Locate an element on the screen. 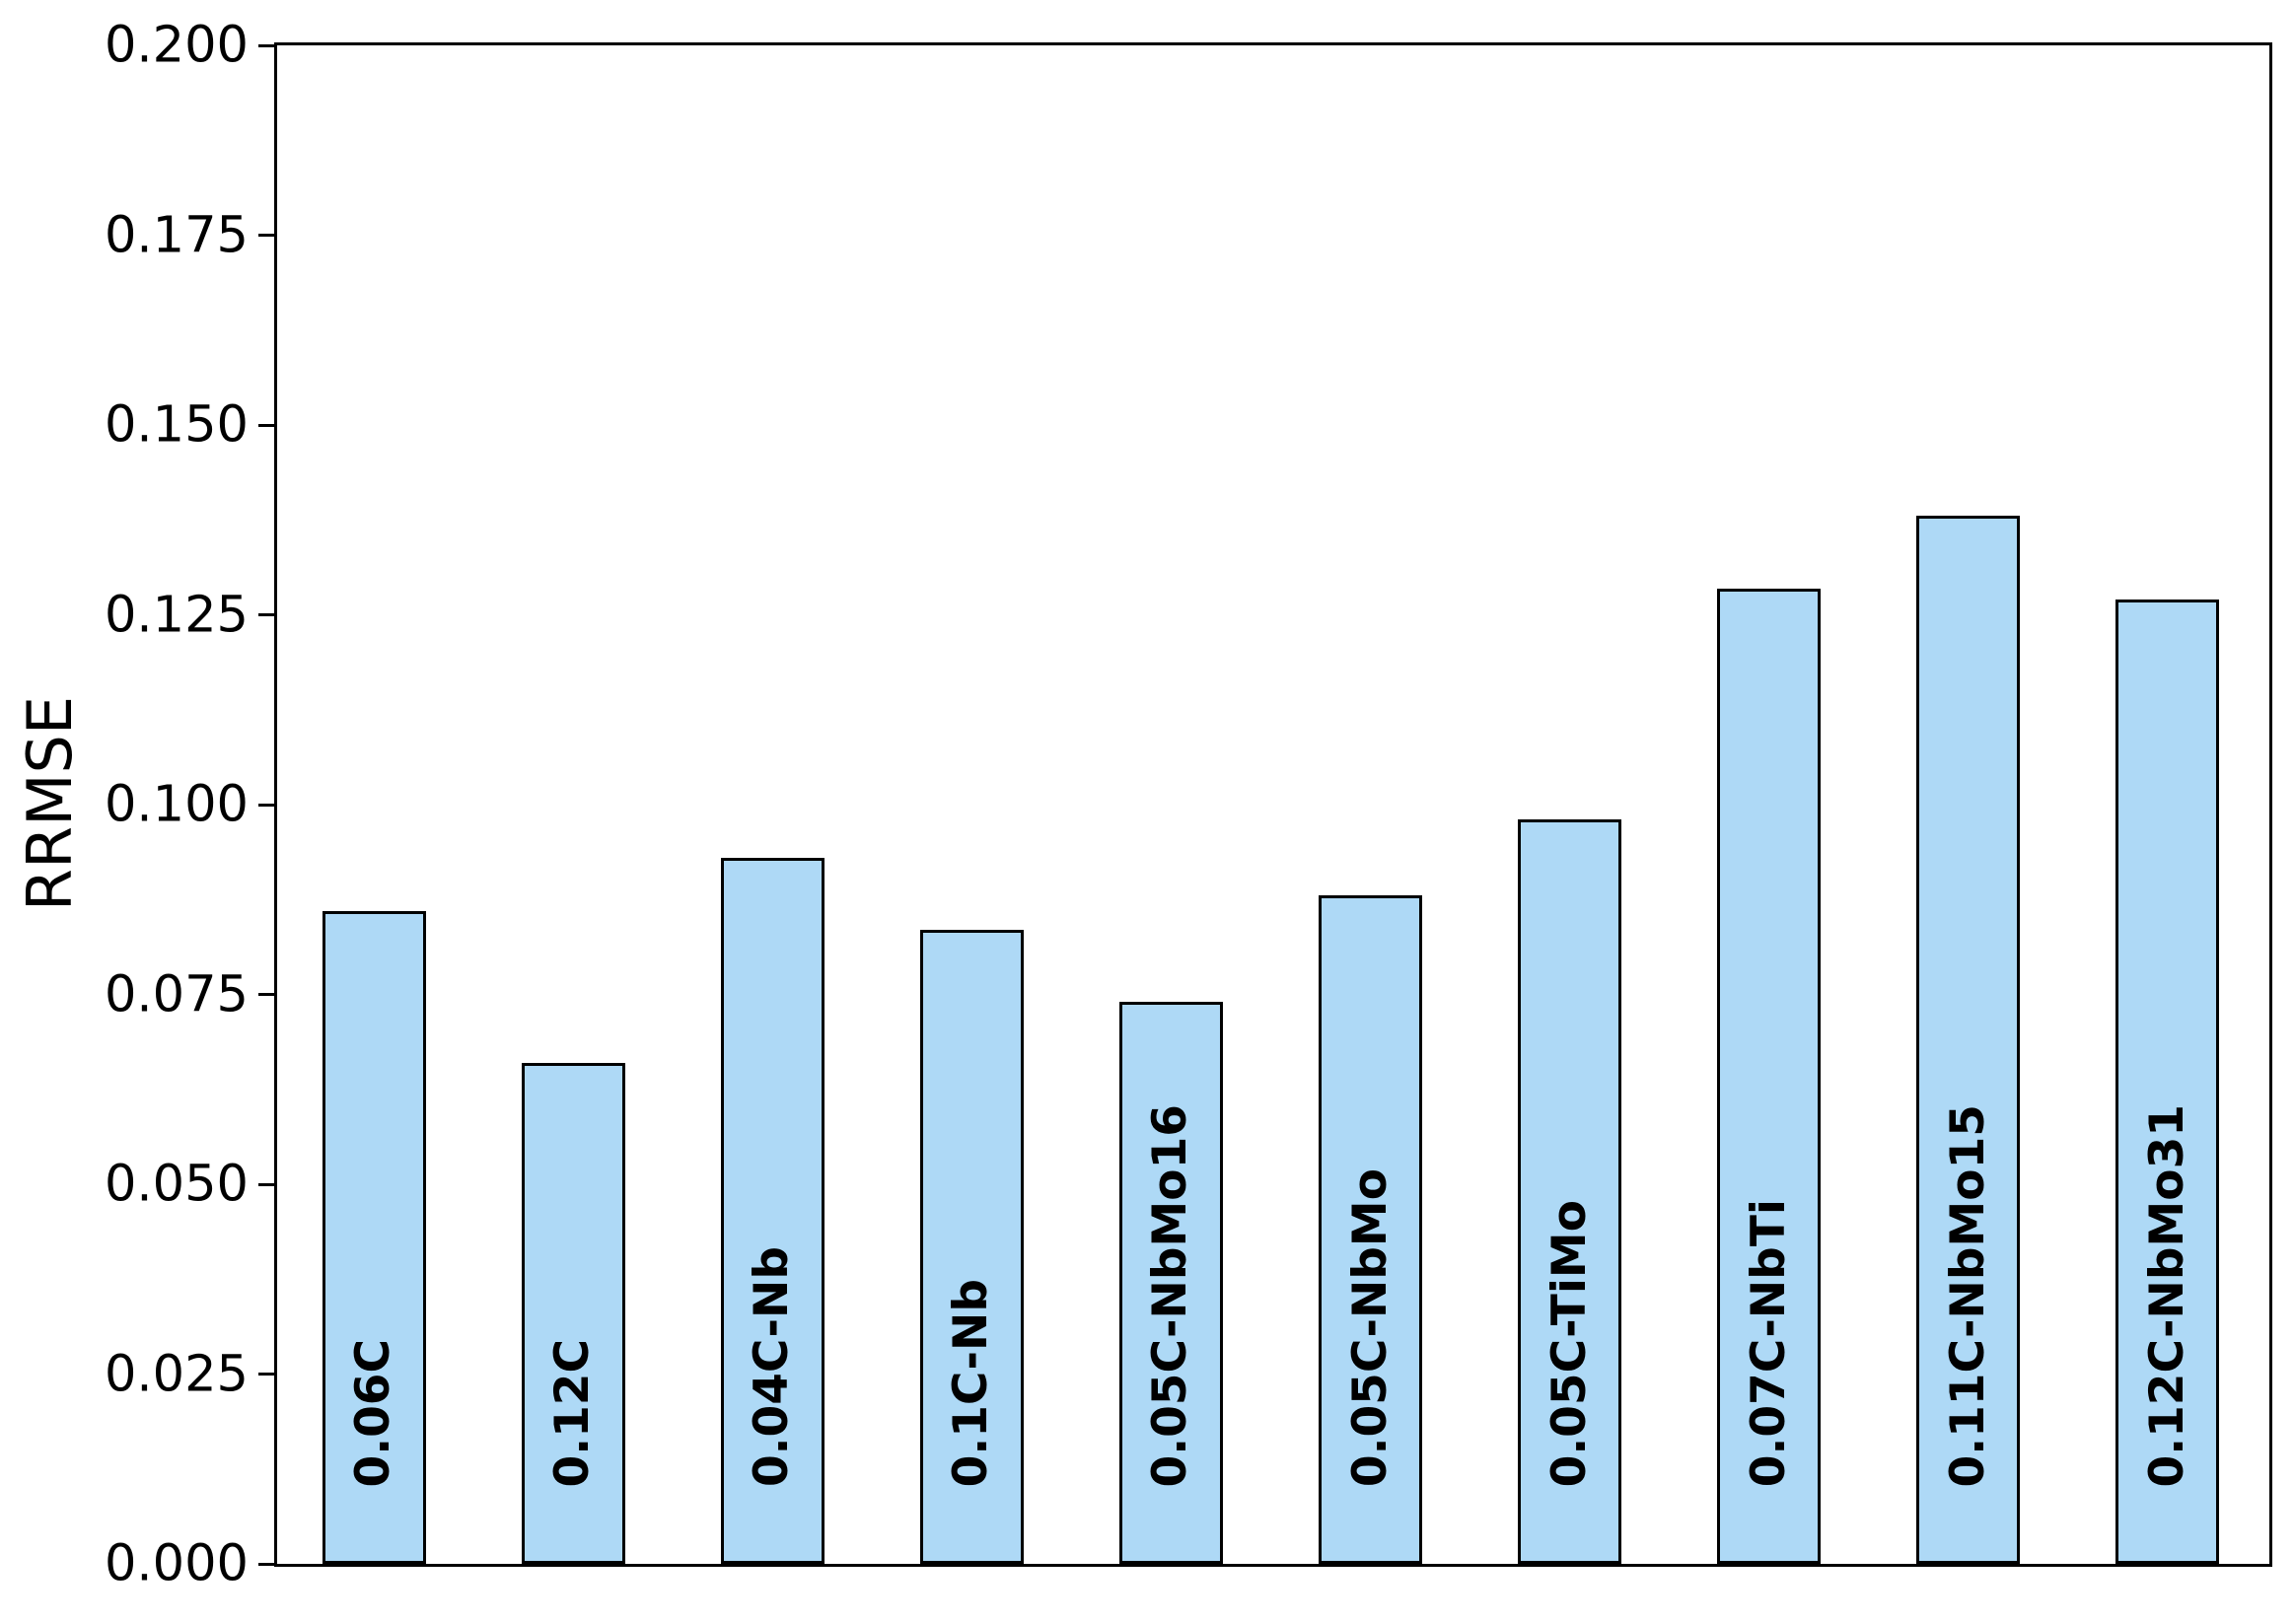 This screenshot has height=1624, width=2294. bar: 0.11C-NbMo15 is located at coordinates (1968, 1040).